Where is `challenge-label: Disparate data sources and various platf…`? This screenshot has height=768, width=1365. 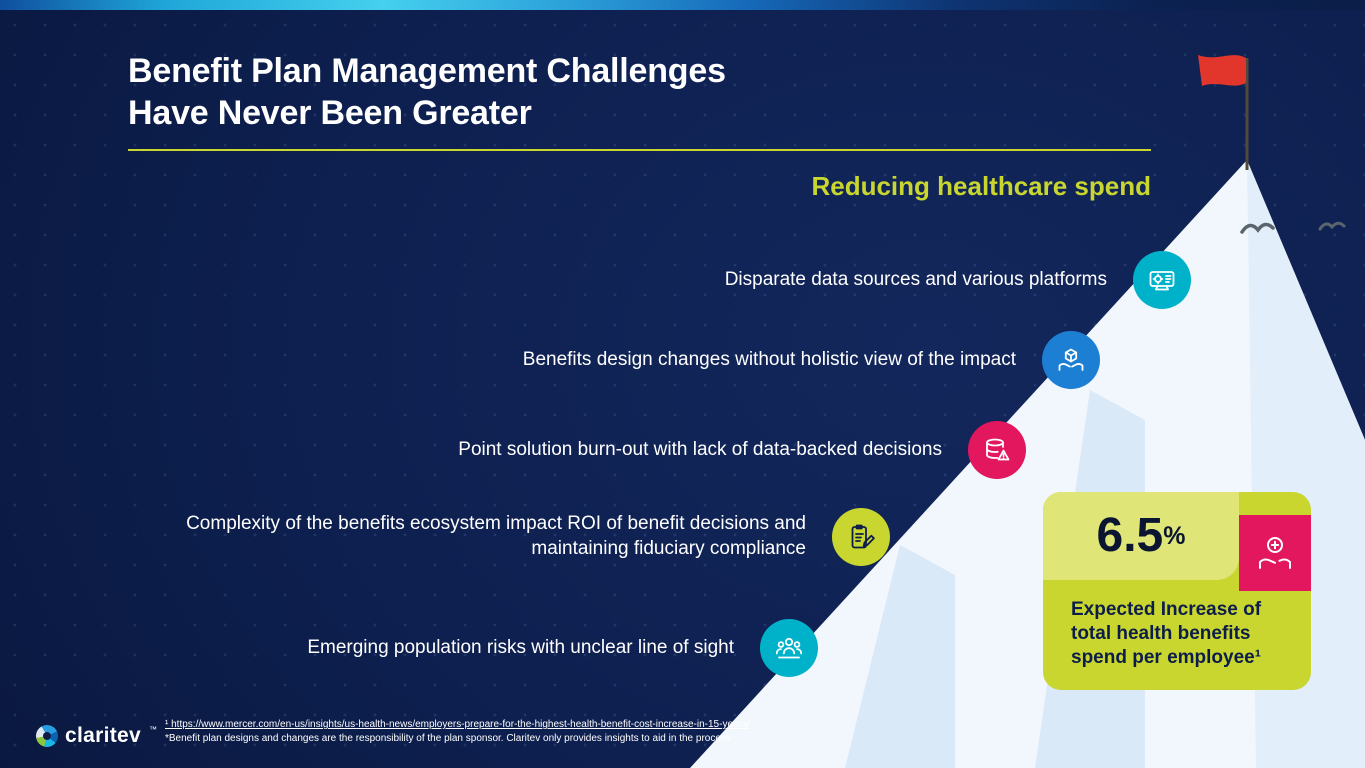
challenge-label: Disparate data sources and various platf… is located at coordinates (915, 279).